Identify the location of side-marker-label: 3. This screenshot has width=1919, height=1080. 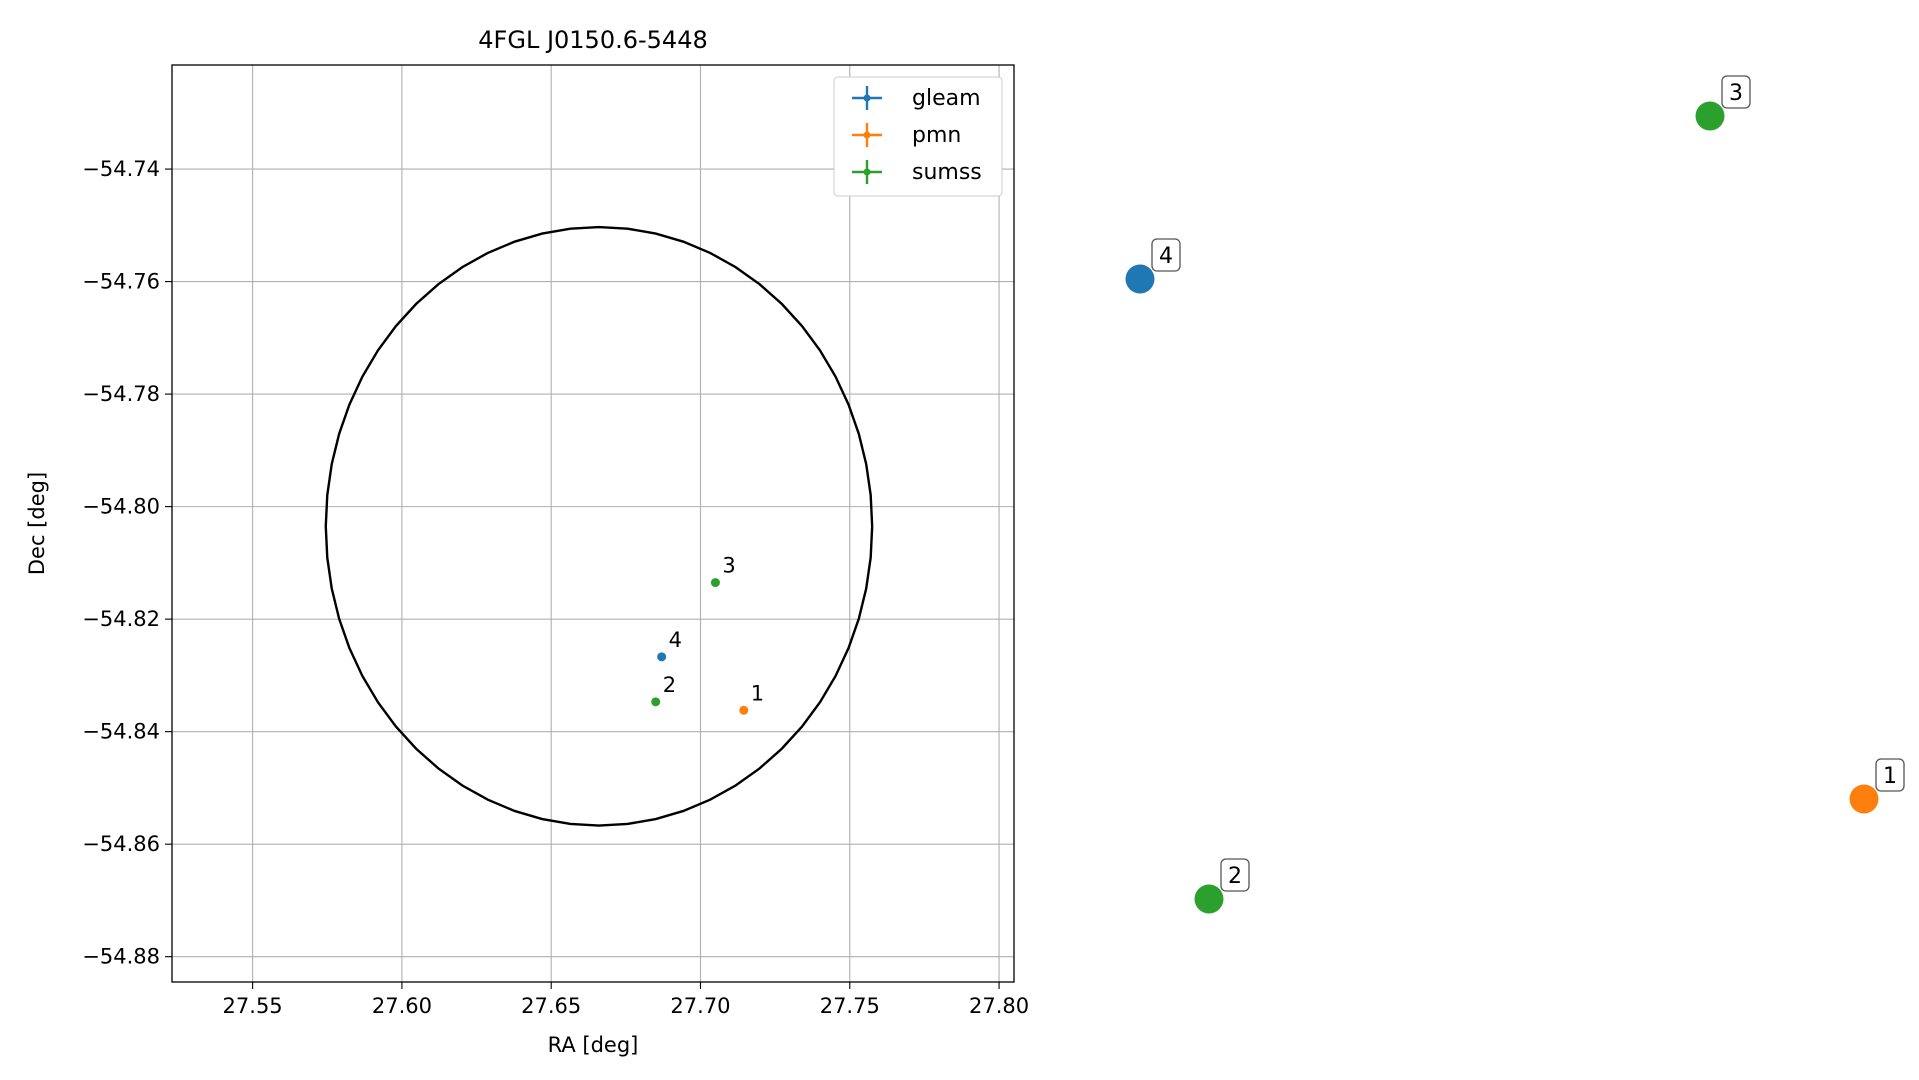
(1736, 93).